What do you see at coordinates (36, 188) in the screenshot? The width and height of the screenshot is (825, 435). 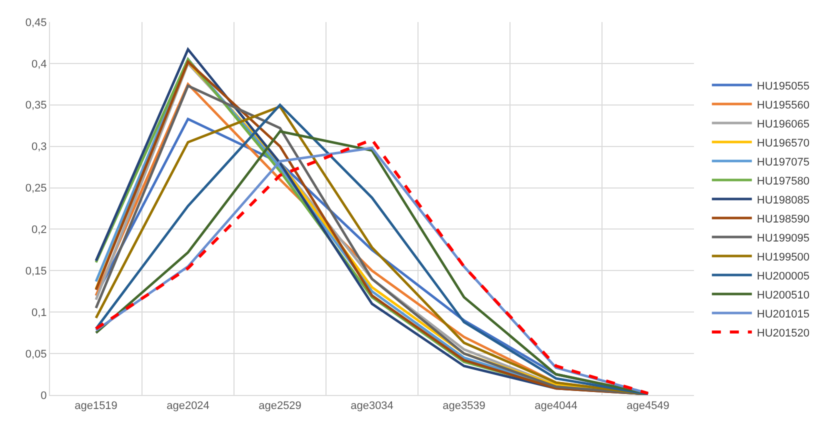 I see `y-tick-label: 0,25` at bounding box center [36, 188].